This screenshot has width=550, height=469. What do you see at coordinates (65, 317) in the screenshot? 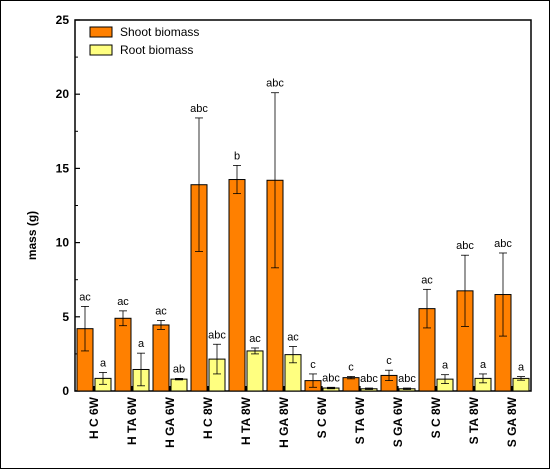
I see `y-tick-label: 5` at bounding box center [65, 317].